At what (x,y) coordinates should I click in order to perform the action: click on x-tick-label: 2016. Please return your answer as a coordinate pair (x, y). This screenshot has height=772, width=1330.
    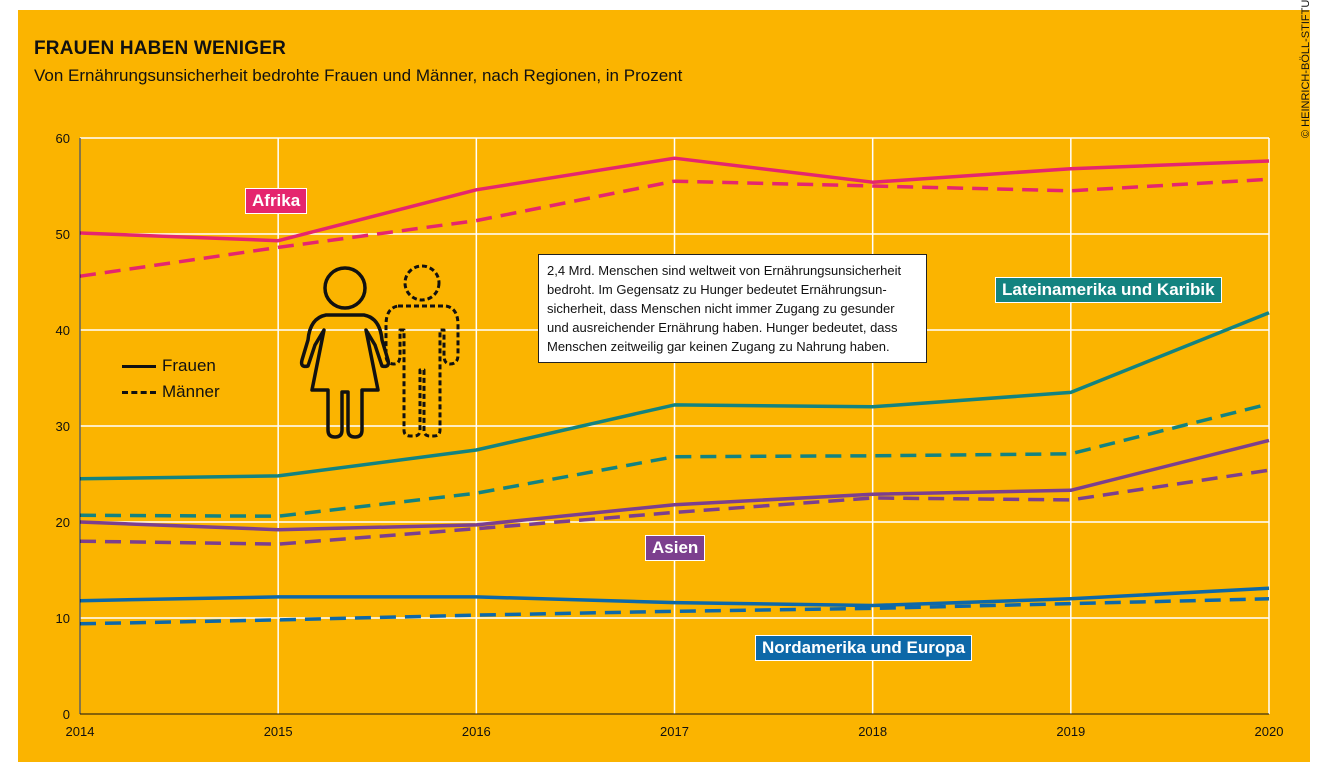
    Looking at the image, I should click on (476, 731).